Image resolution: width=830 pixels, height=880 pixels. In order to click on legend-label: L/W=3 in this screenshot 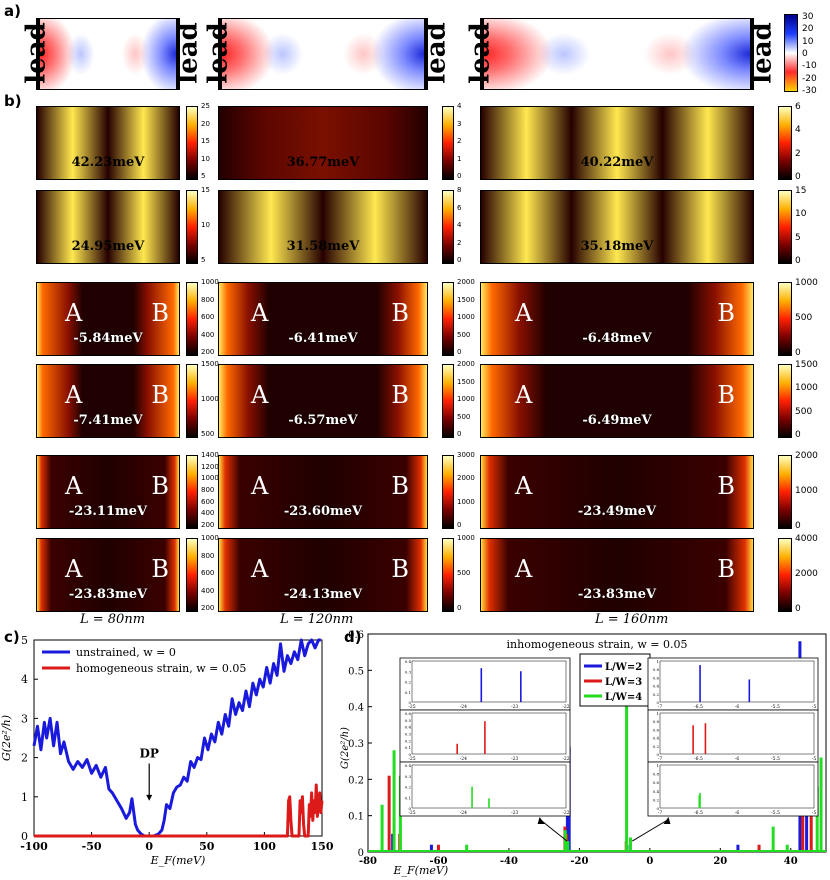, I will do `click(623, 682)`.